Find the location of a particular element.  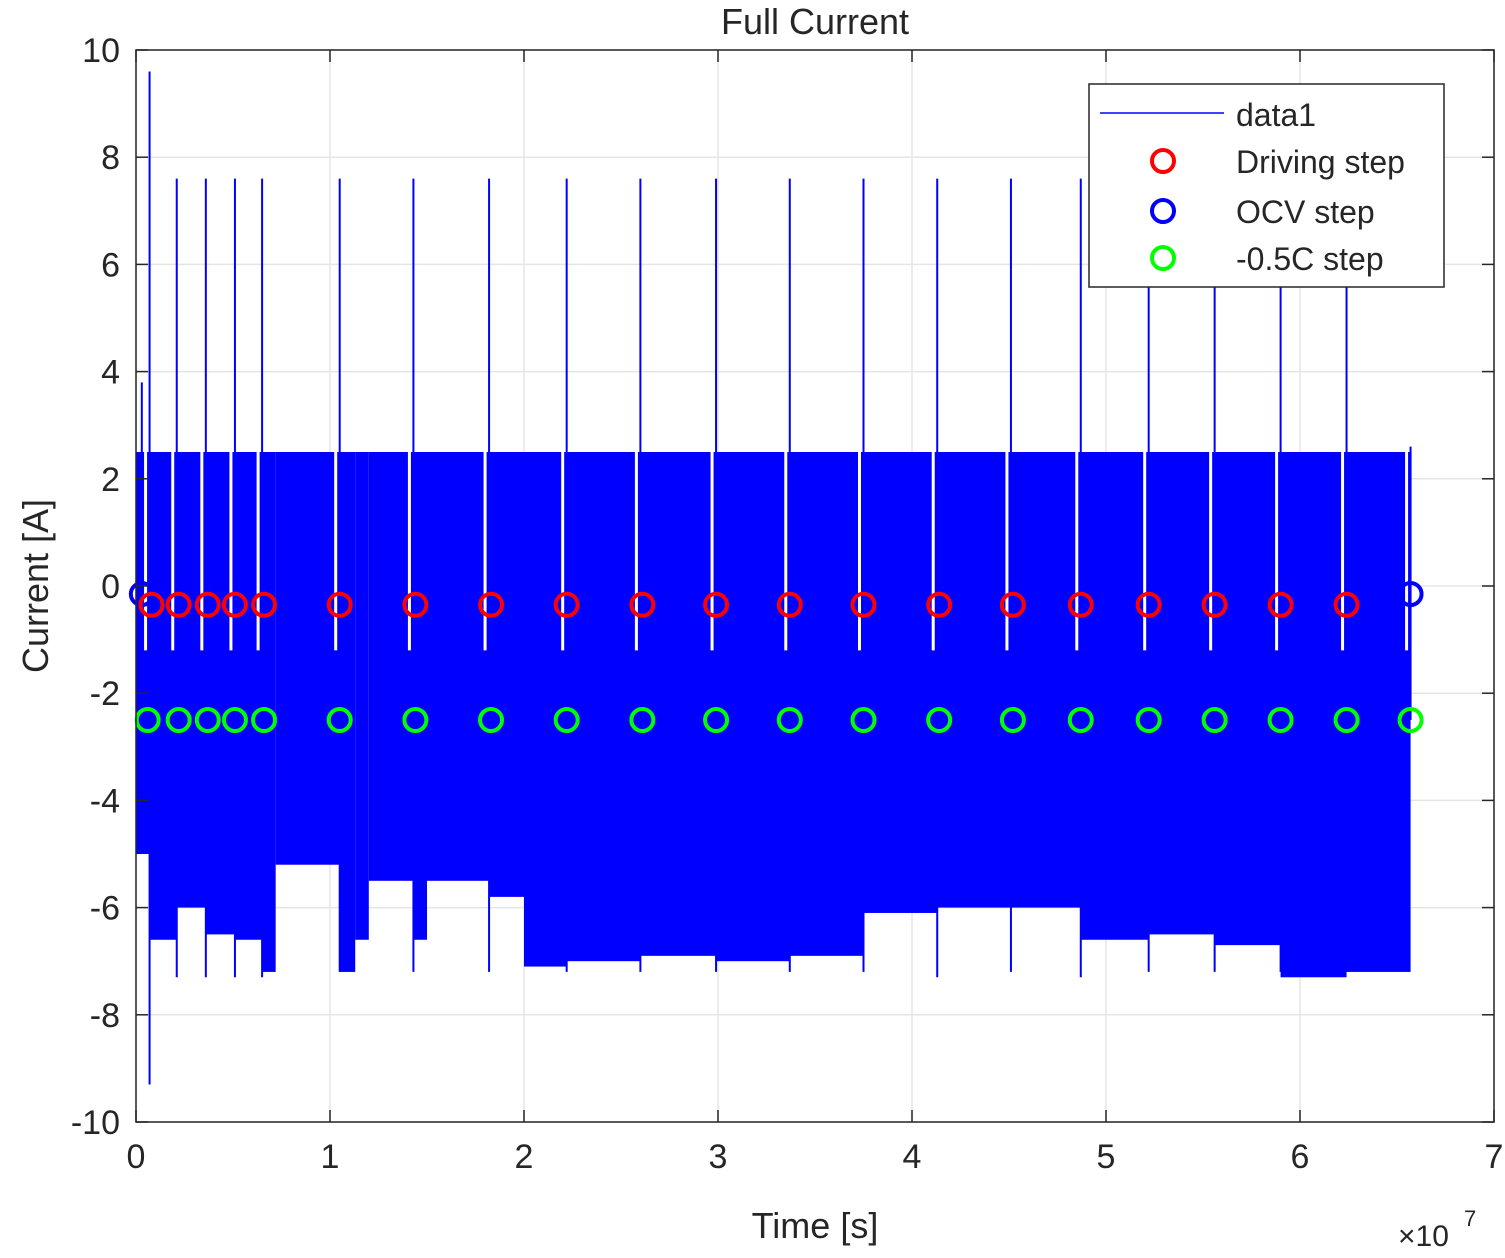

x-tick-label: 2 is located at coordinates (524, 1157).